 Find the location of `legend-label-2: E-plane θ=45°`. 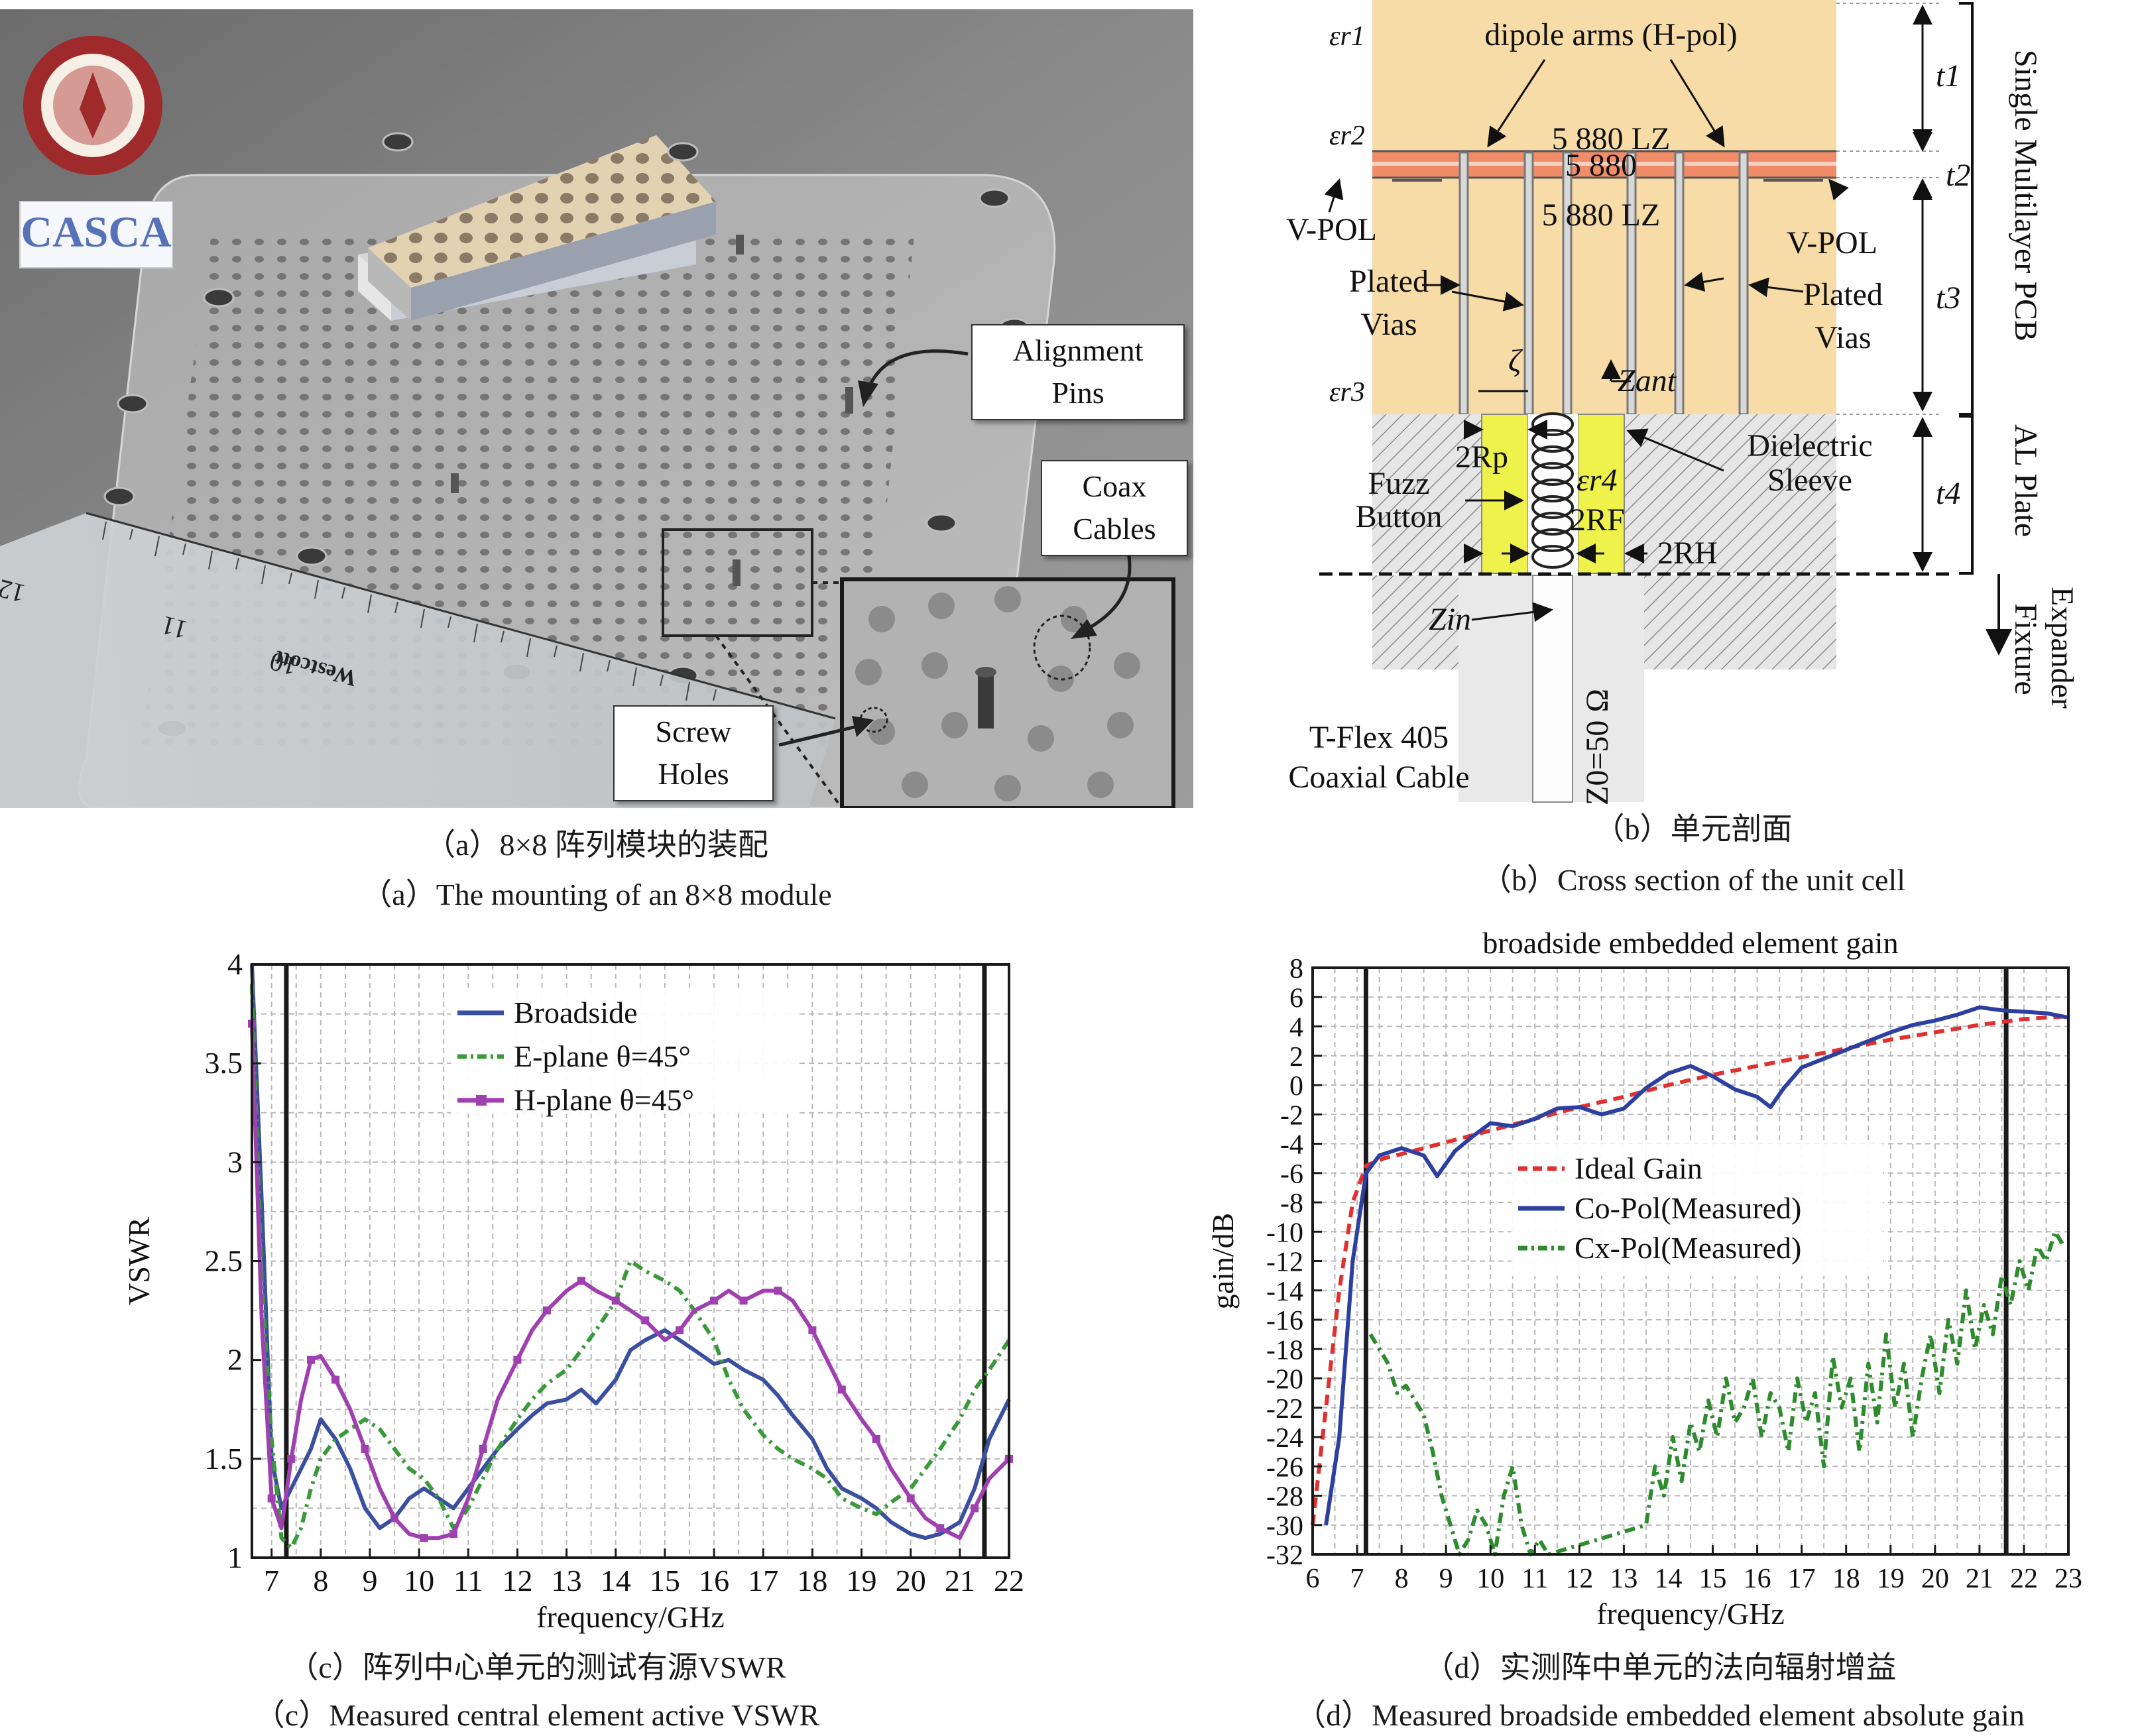

legend-label-2: E-plane θ=45° is located at coordinates (602, 1056).